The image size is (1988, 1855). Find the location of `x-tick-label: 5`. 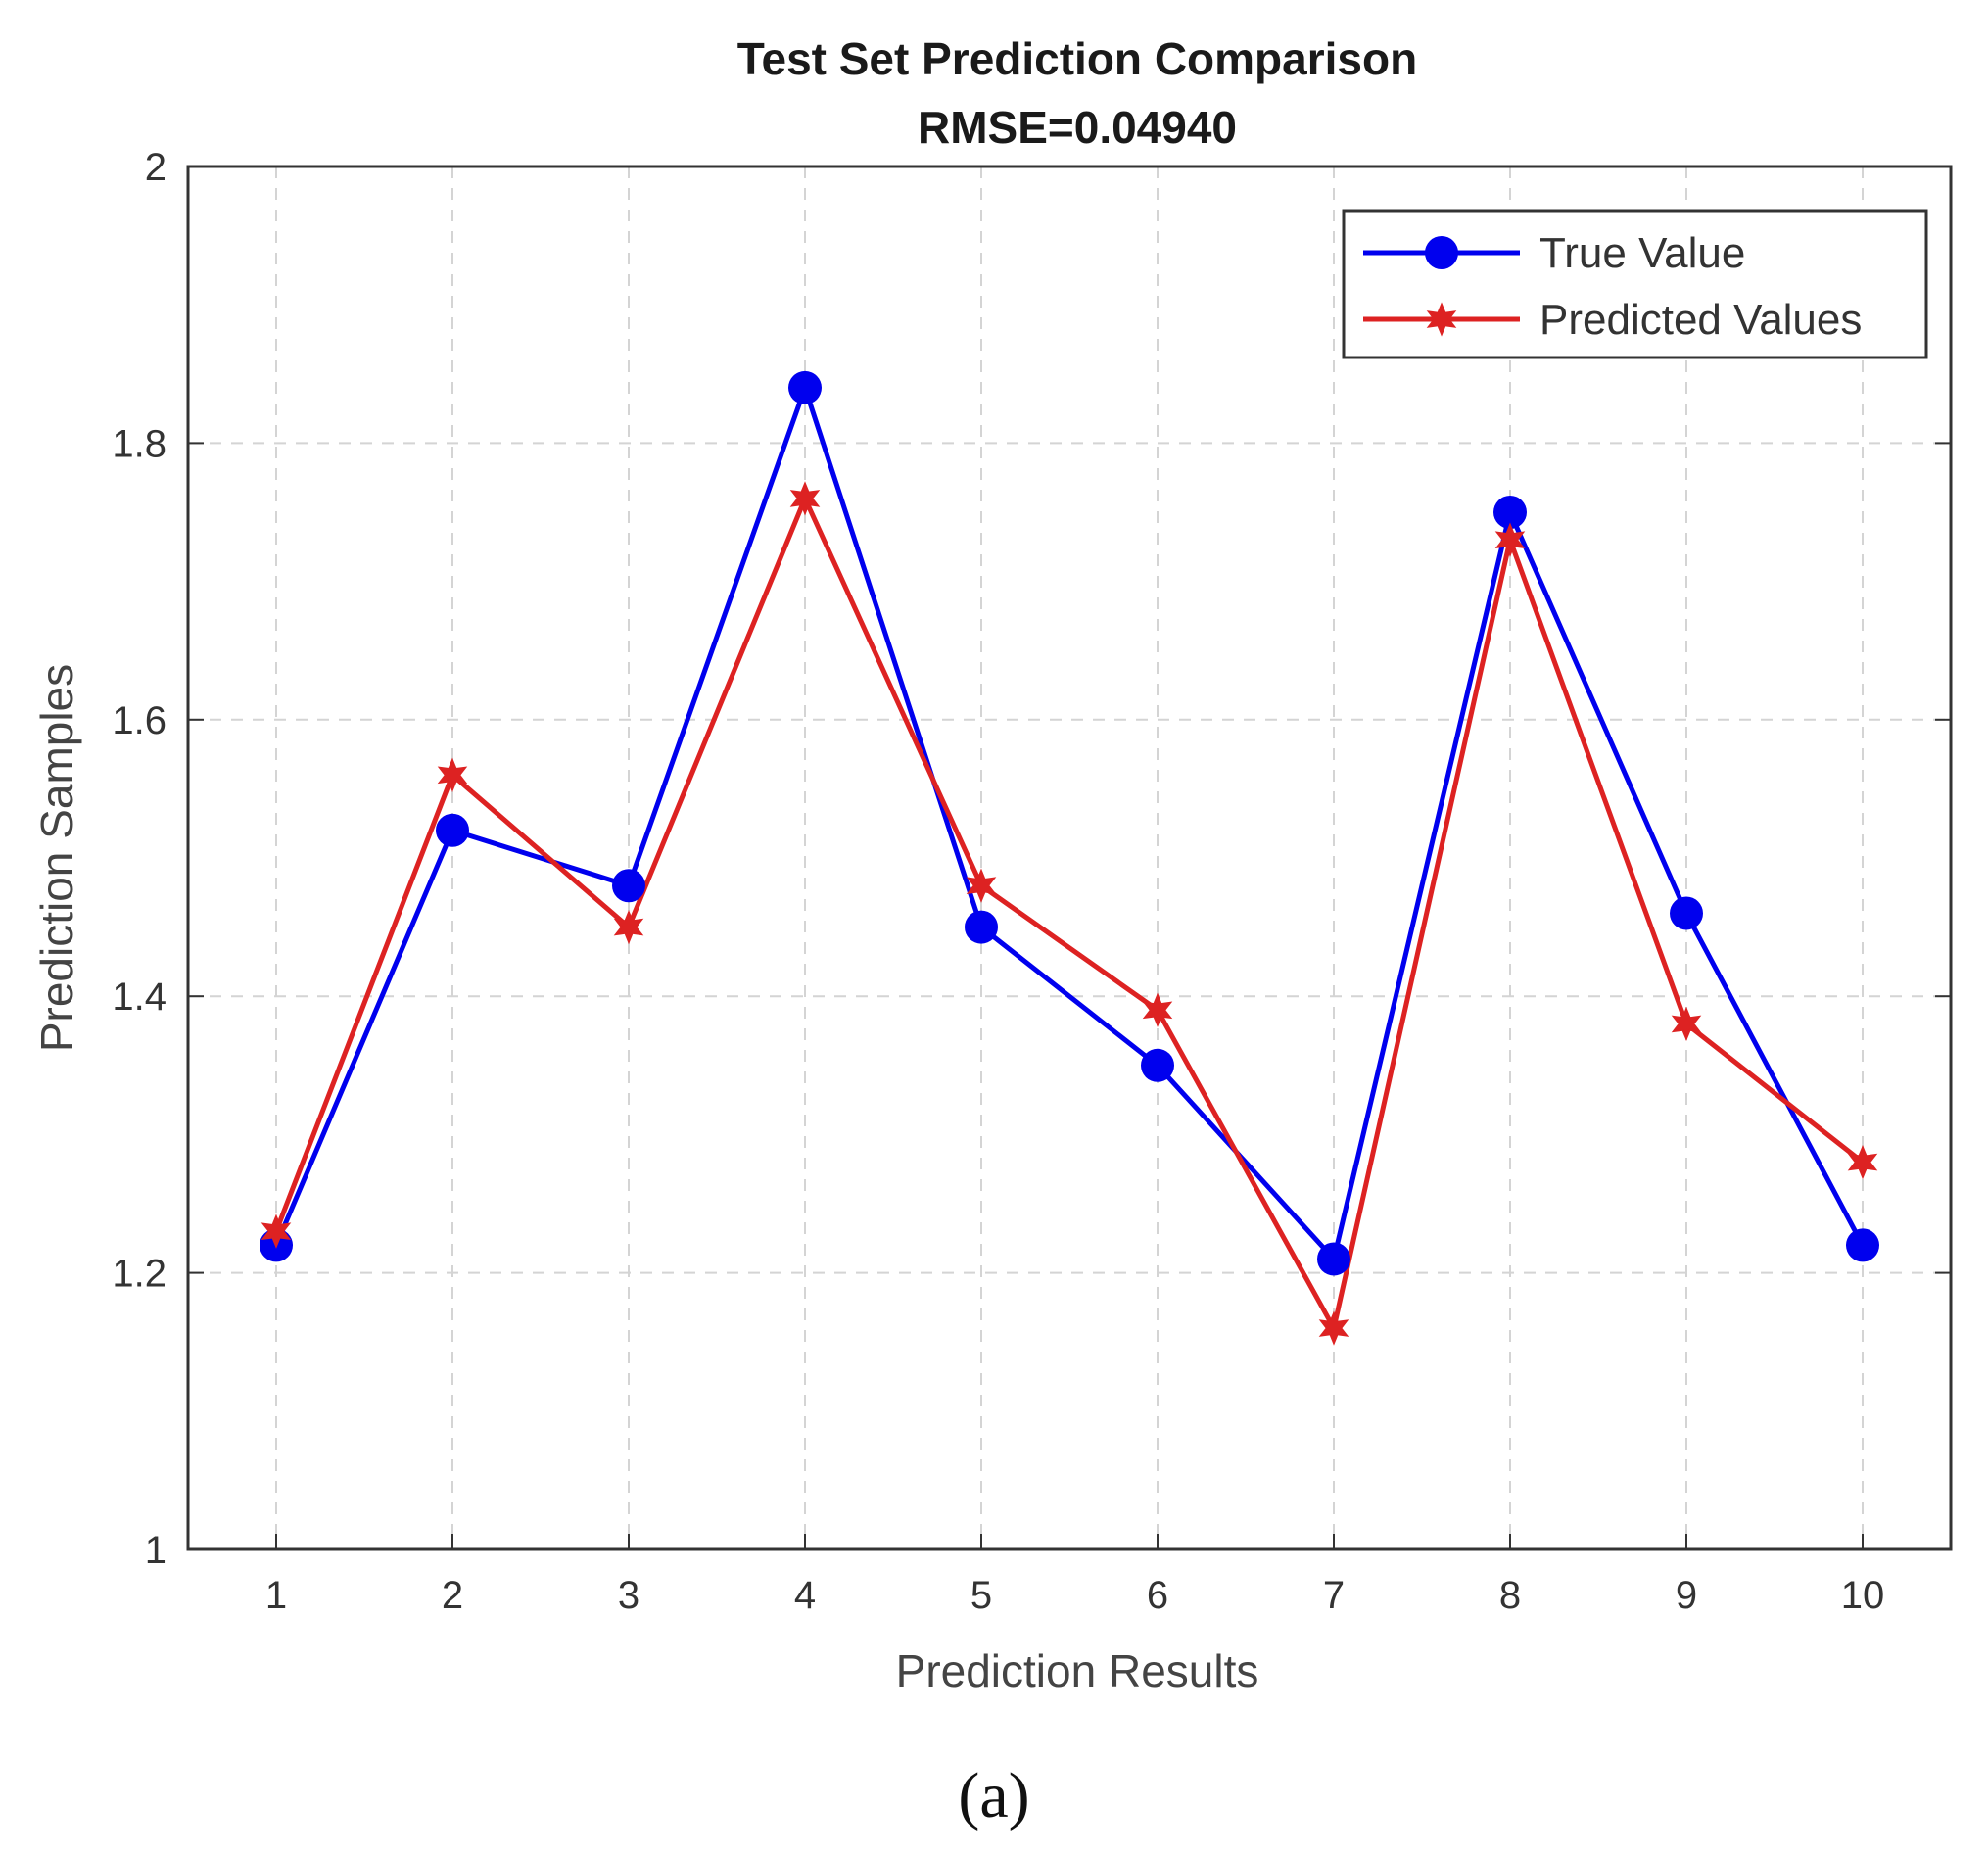

x-tick-label: 5 is located at coordinates (981, 1595).